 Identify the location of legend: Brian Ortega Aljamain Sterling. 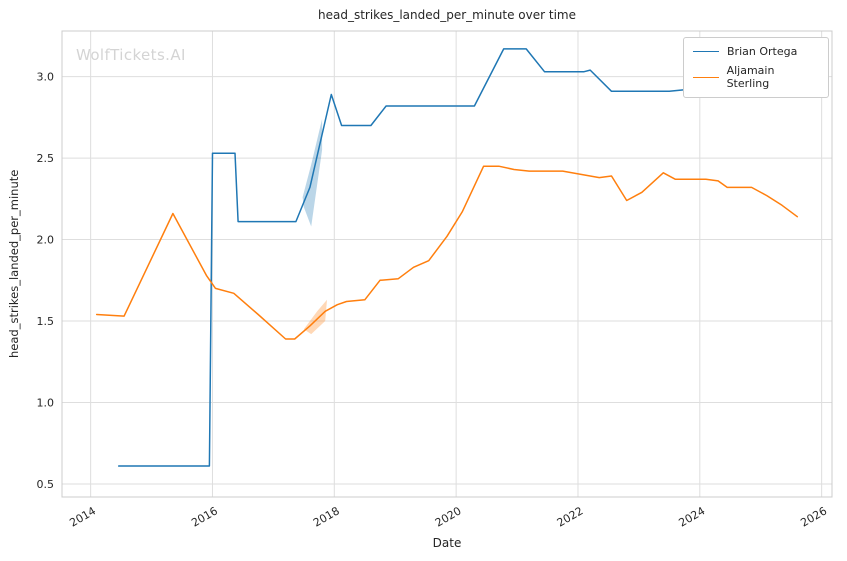
(756, 67).